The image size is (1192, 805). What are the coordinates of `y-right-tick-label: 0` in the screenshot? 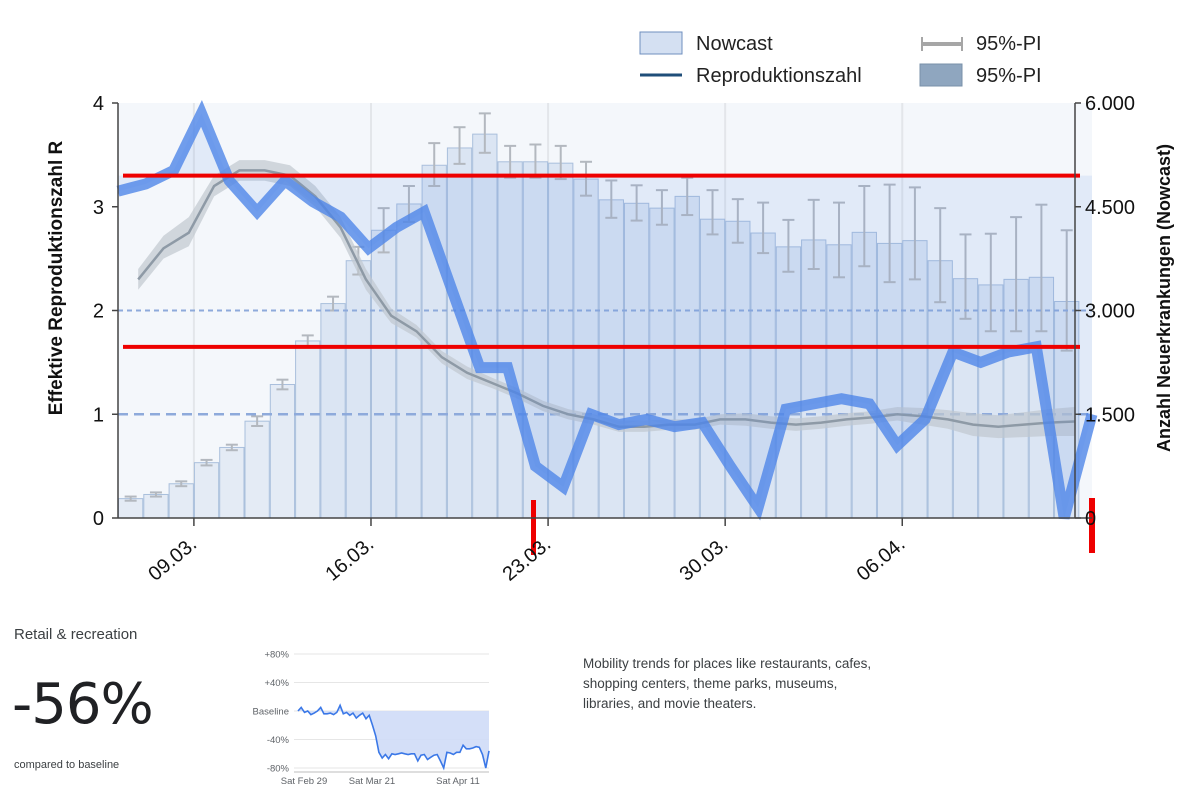 It's located at (1090, 519).